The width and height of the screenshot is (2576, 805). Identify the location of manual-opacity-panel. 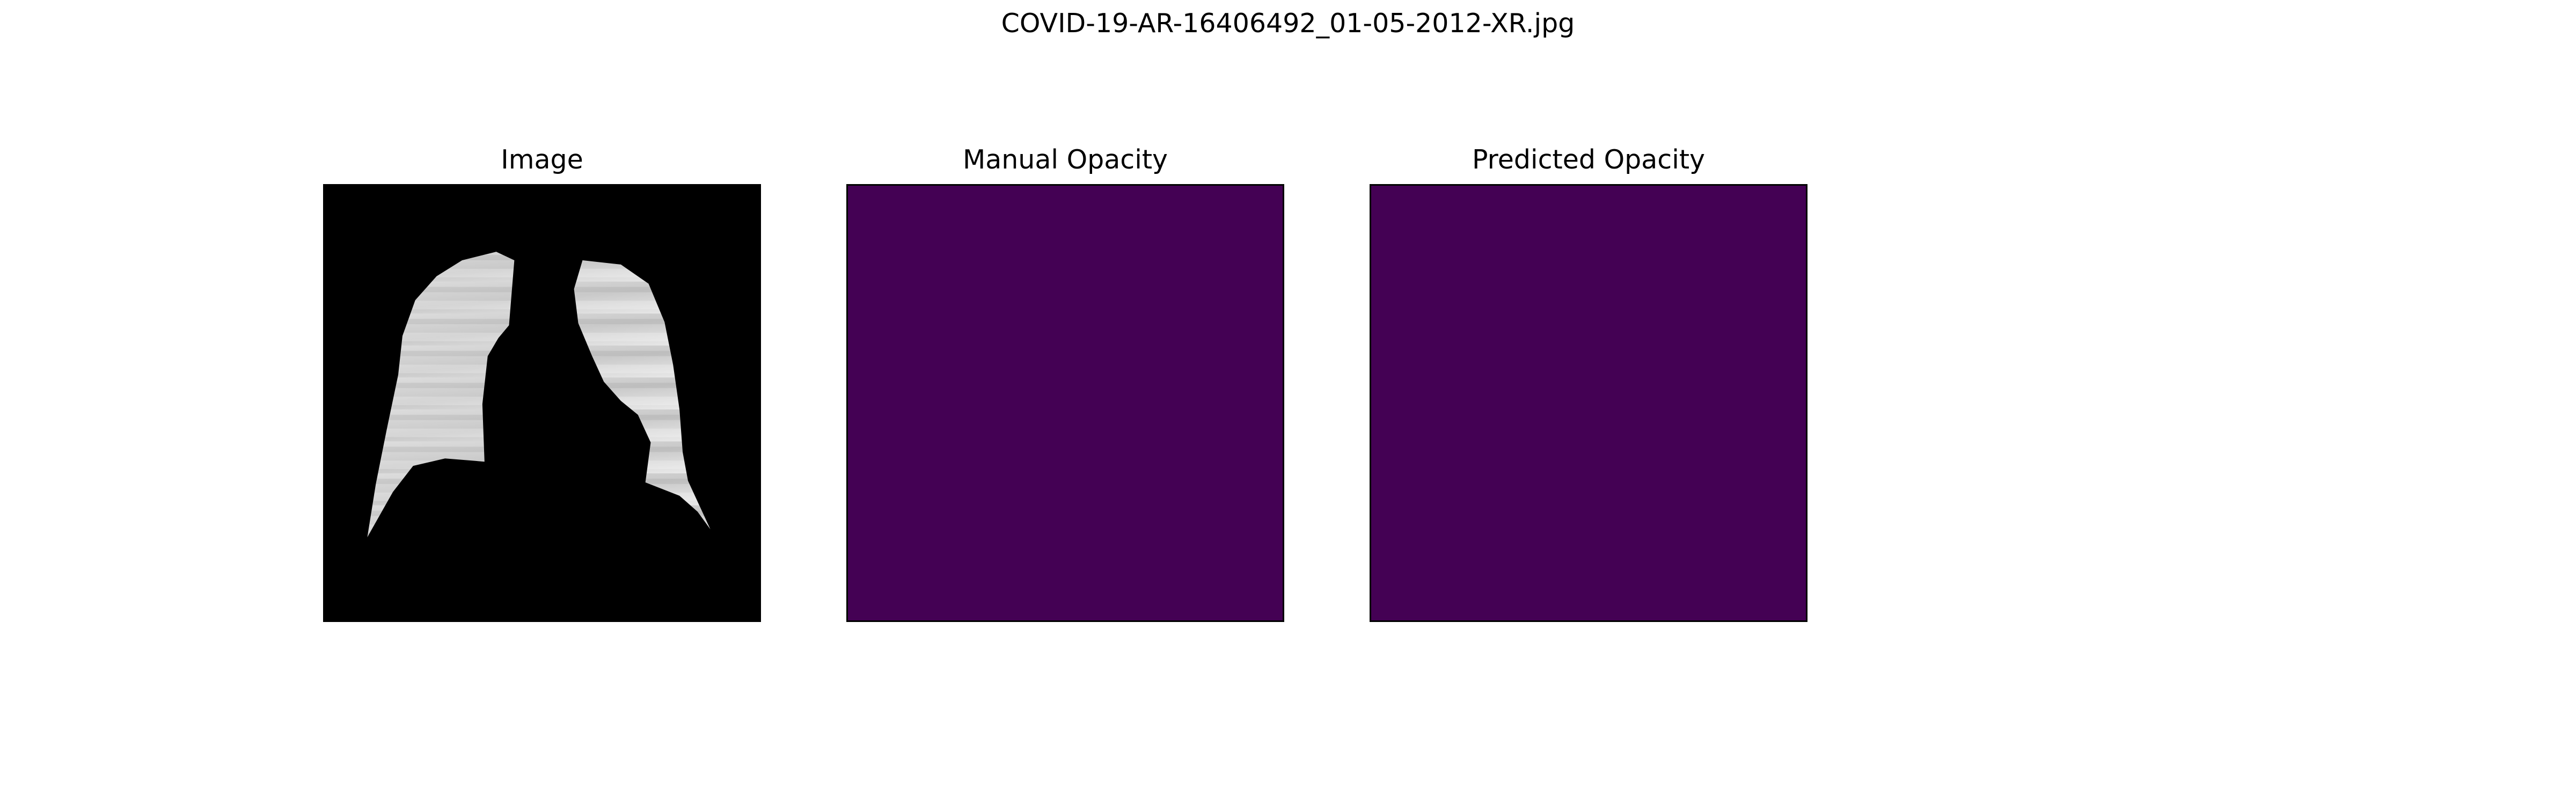
(1065, 403).